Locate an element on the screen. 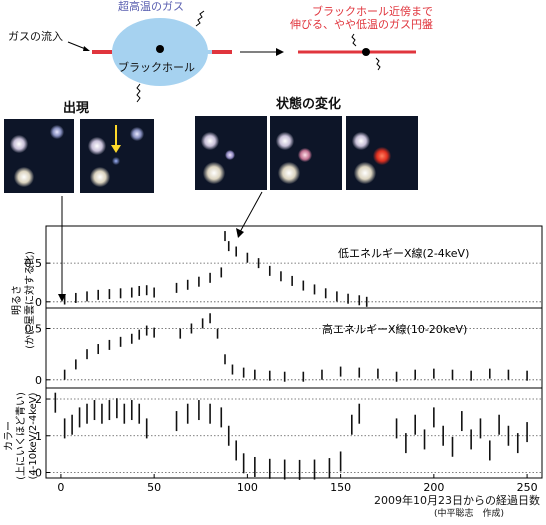 This screenshot has width=546, height=525. x-tick-label-4: 200 is located at coordinates (433, 487).